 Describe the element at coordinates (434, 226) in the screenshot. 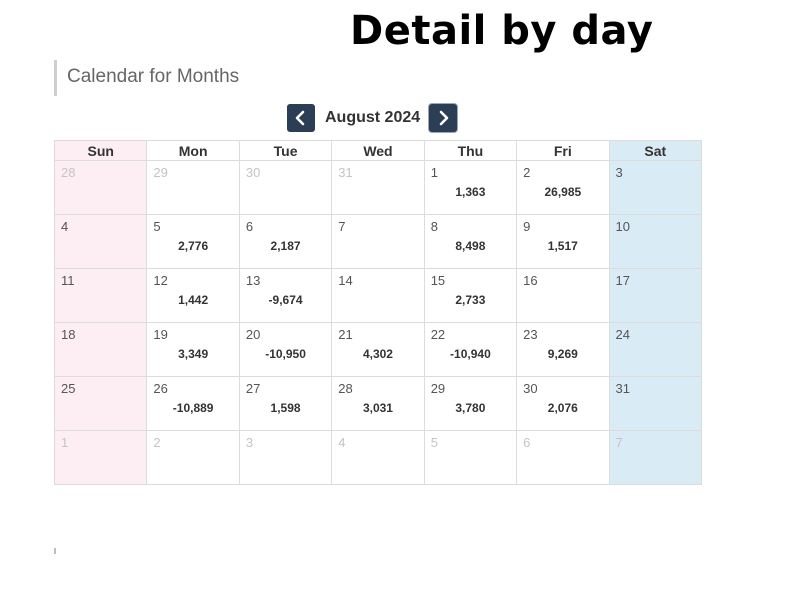

I see `day-number: 8` at that location.